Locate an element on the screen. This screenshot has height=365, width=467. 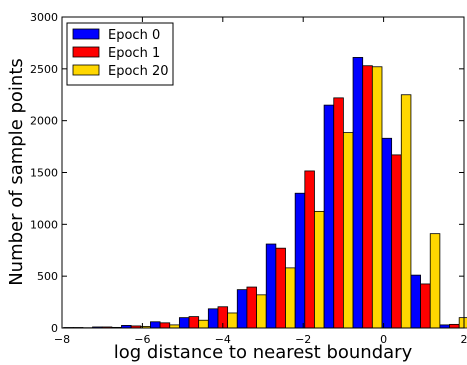
y-tick-label: 1000 is located at coordinates (44, 224).